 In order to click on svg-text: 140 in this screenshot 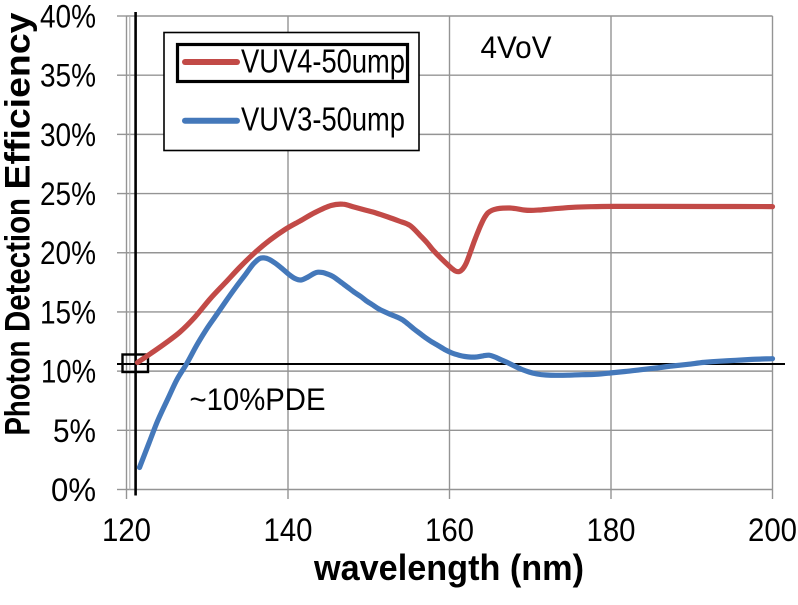, I will do `click(288, 530)`.